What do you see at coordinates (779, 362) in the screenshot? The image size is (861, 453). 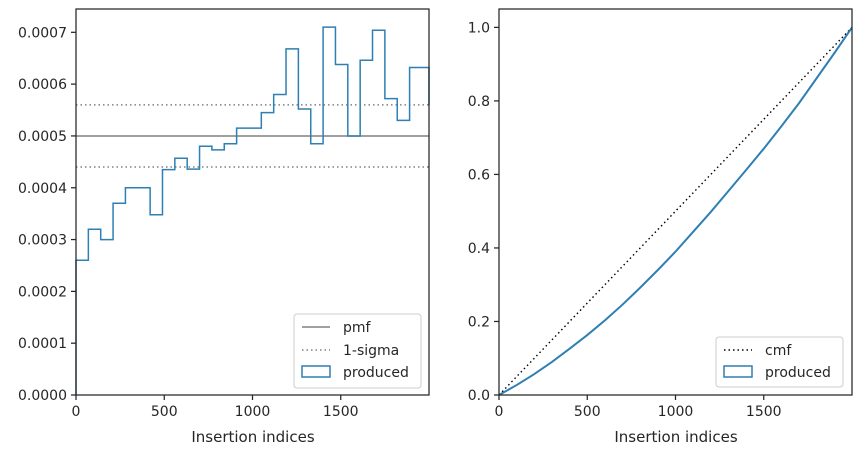 I see `right-legend: cmf produced` at bounding box center [779, 362].